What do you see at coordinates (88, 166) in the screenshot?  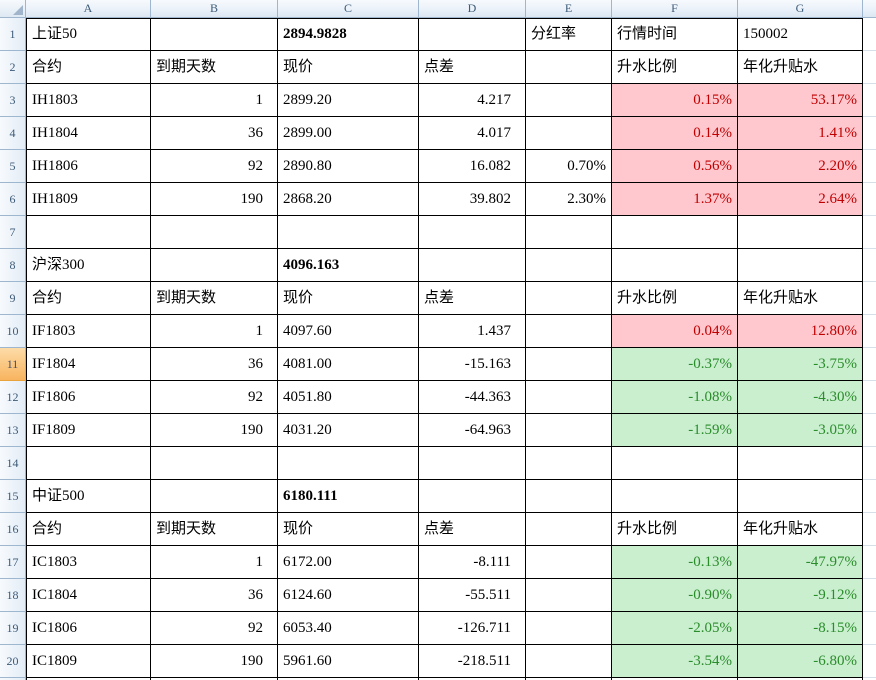 I see `cell-A5: IH1806` at bounding box center [88, 166].